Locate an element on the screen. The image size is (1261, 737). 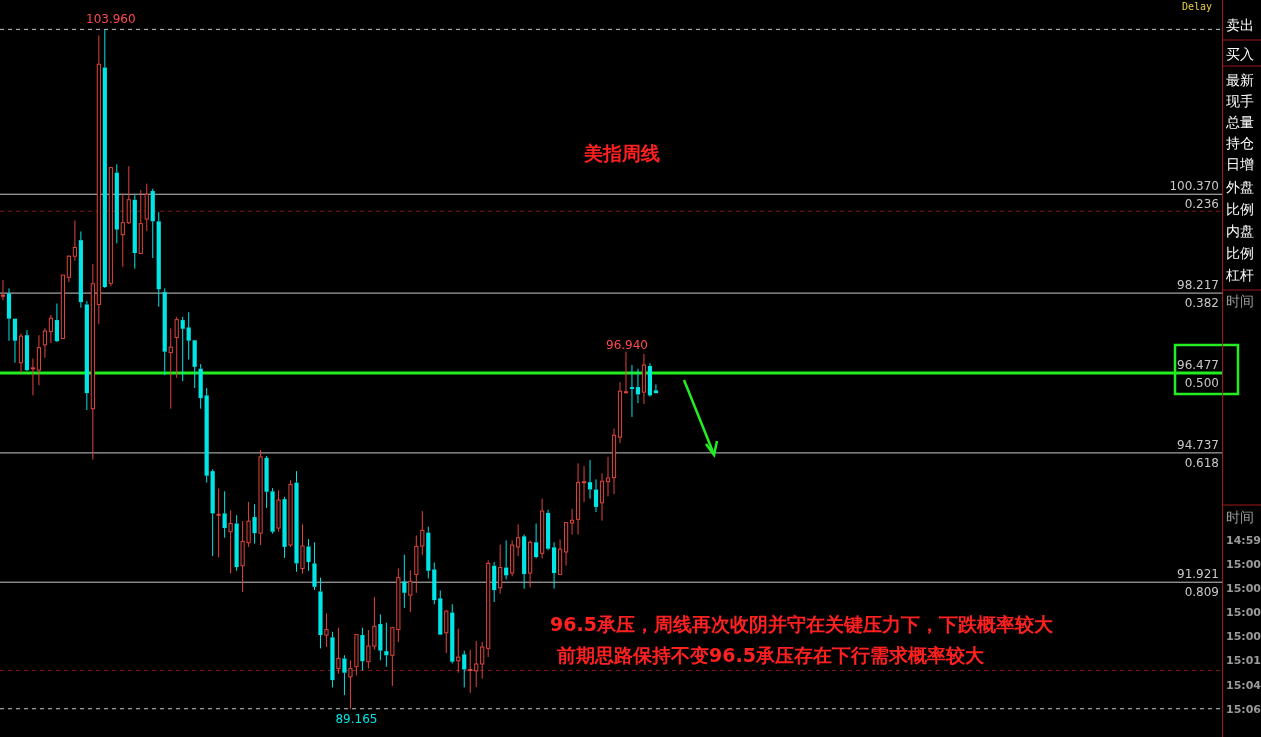
text: 持仓 is located at coordinates (1240, 143).